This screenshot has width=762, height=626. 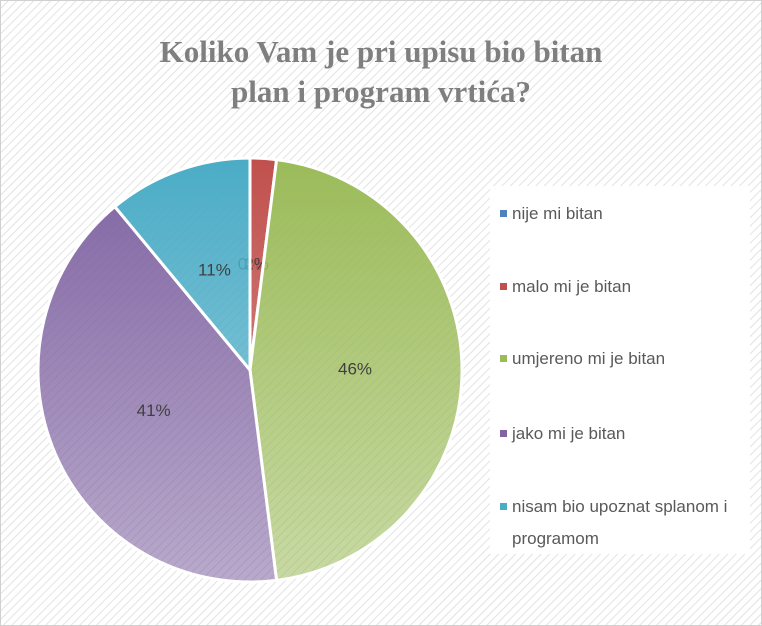 I want to click on data-label: 11%, so click(x=214, y=270).